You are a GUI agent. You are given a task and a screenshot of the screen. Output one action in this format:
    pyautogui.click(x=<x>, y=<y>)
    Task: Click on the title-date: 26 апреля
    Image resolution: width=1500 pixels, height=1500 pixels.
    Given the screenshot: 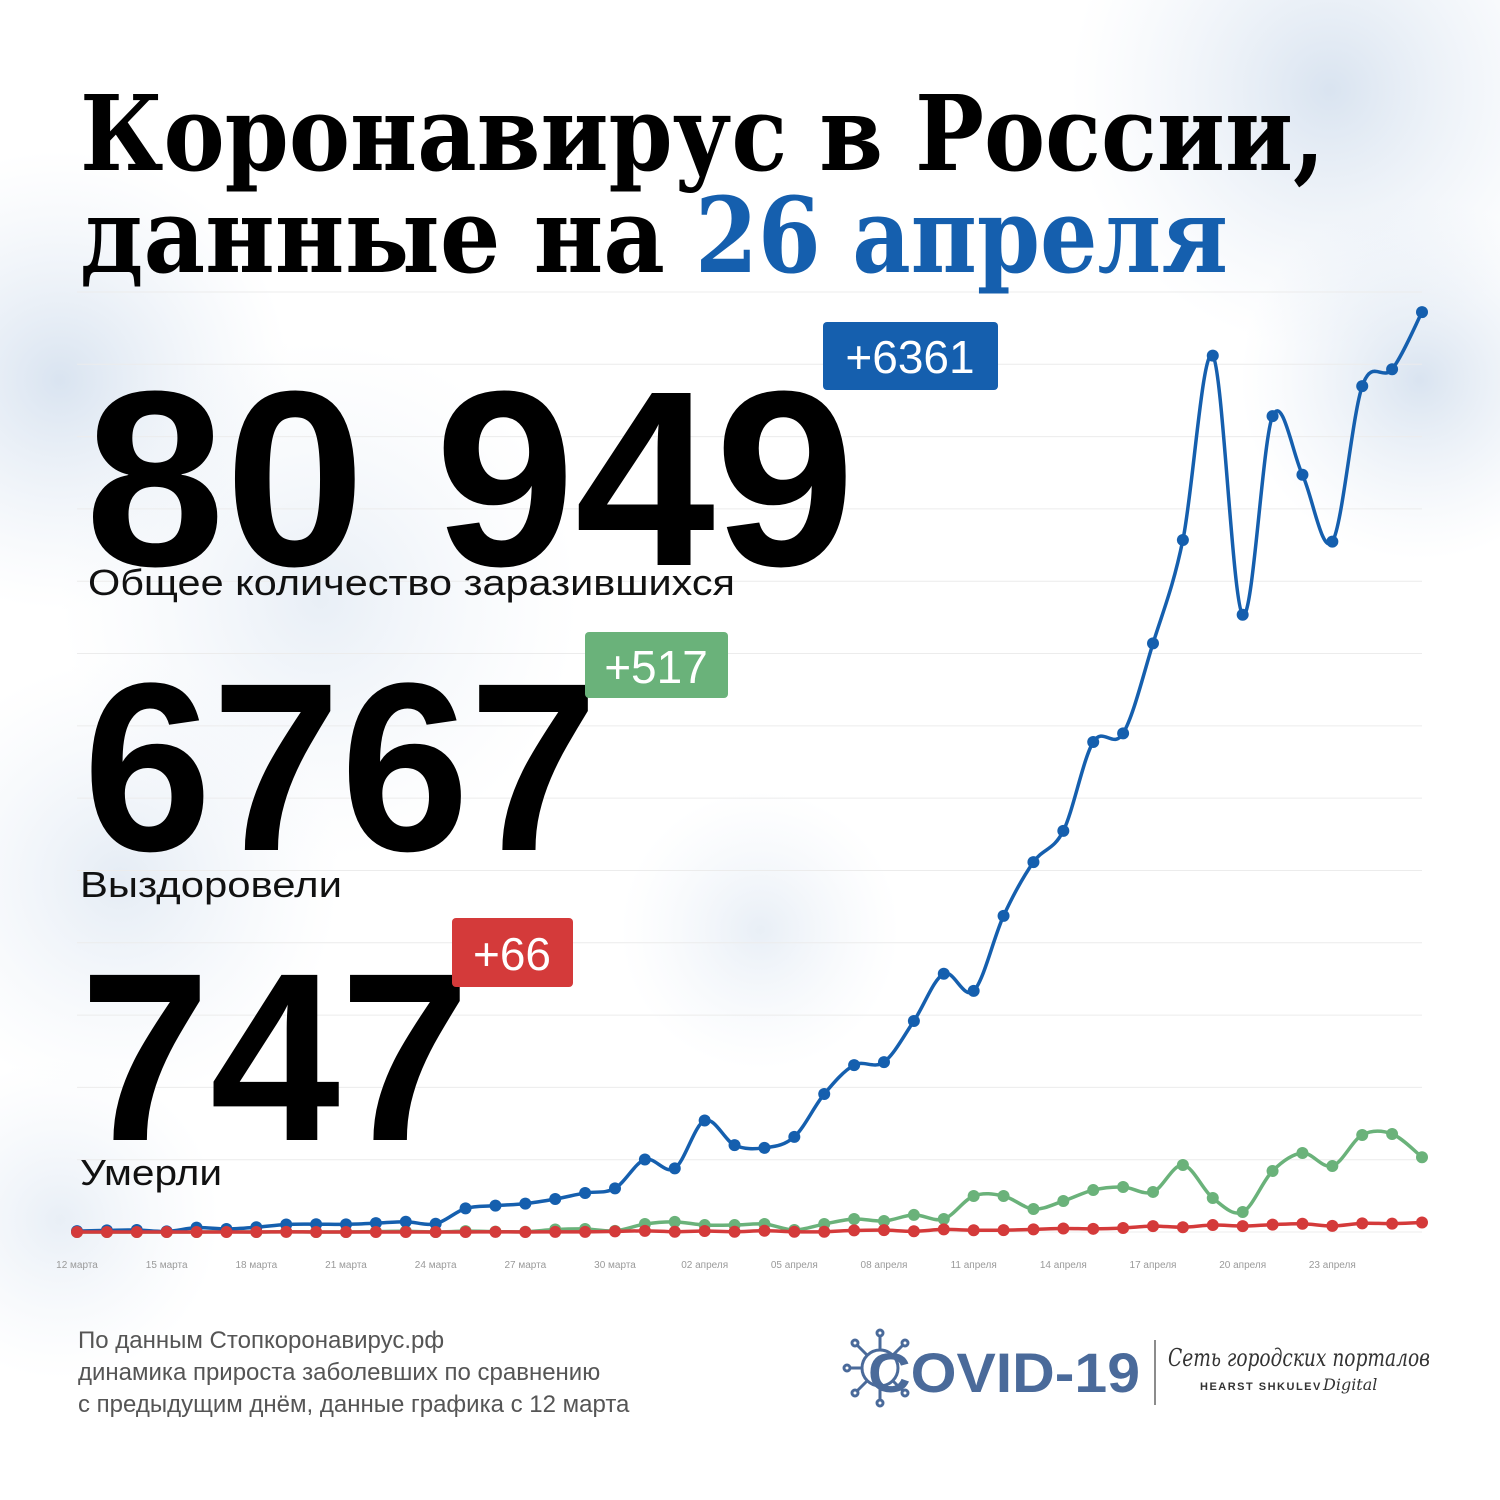 What is the action you would take?
    pyautogui.click(x=961, y=235)
    